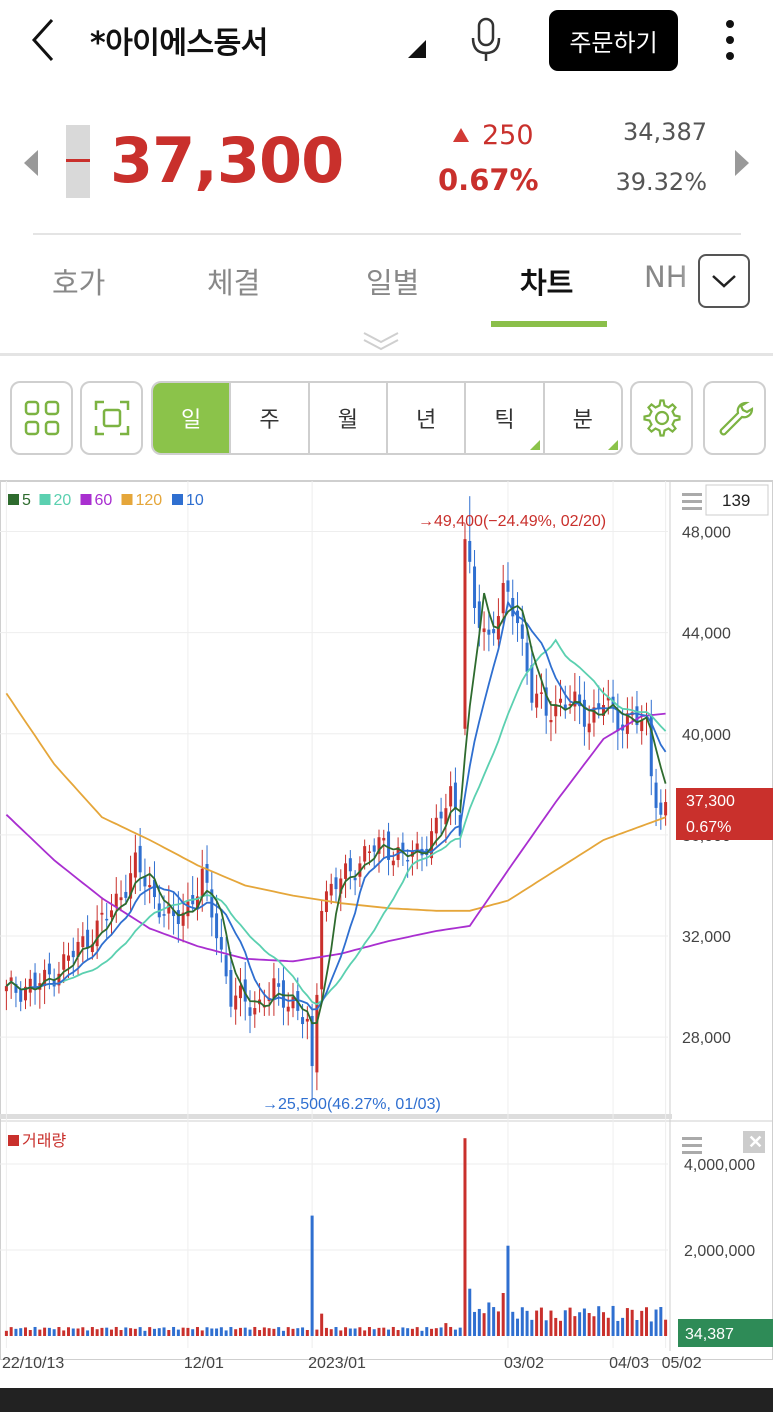 This screenshot has height=1412, width=773. Describe the element at coordinates (730, 40) in the screenshot. I see `more-vertical-icon` at that location.